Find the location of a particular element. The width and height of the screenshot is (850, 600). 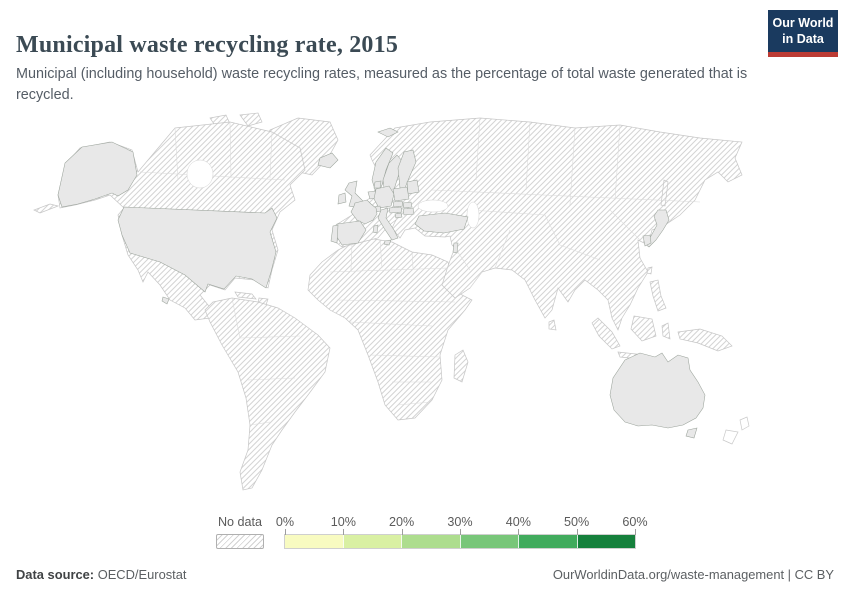

legend-tick-label: 40% is located at coordinates (518, 522).